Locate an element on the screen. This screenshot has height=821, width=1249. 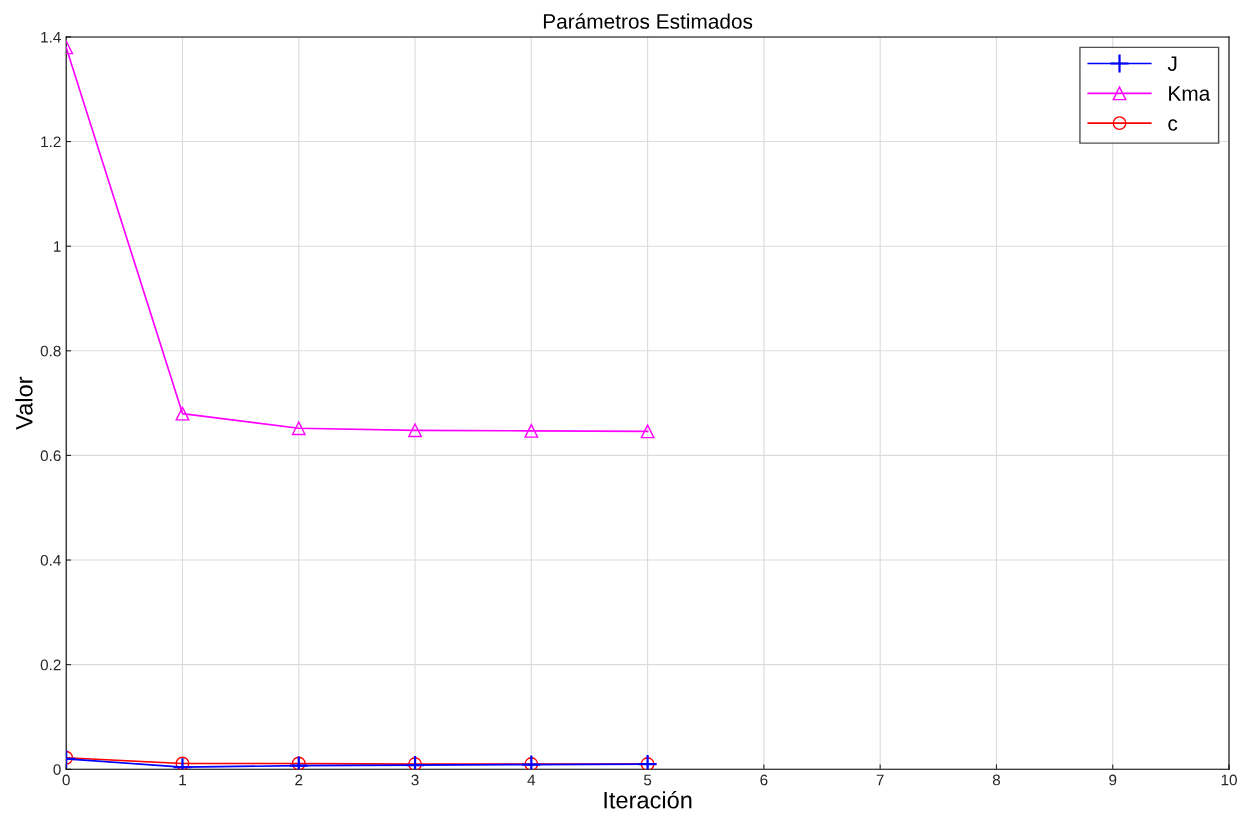
x-tick-label: 10 is located at coordinates (1229, 780).